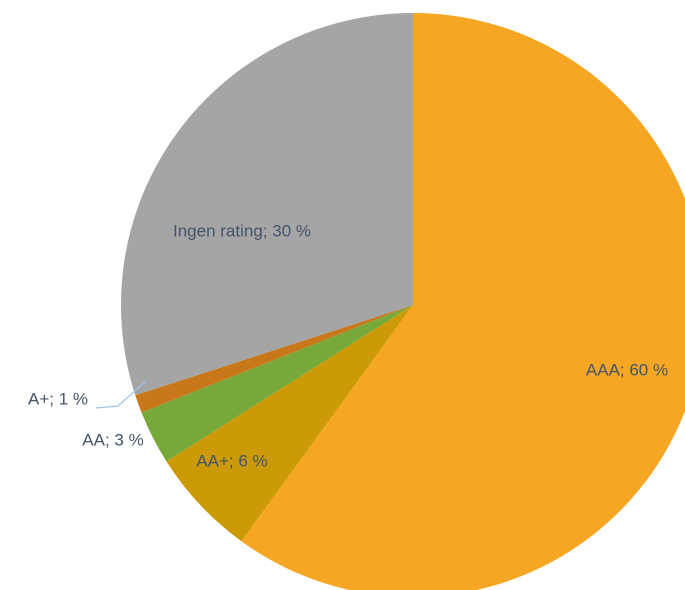 This screenshot has height=590, width=685. Describe the element at coordinates (58, 398) in the screenshot. I see `data-label: A+; 1 %` at that location.